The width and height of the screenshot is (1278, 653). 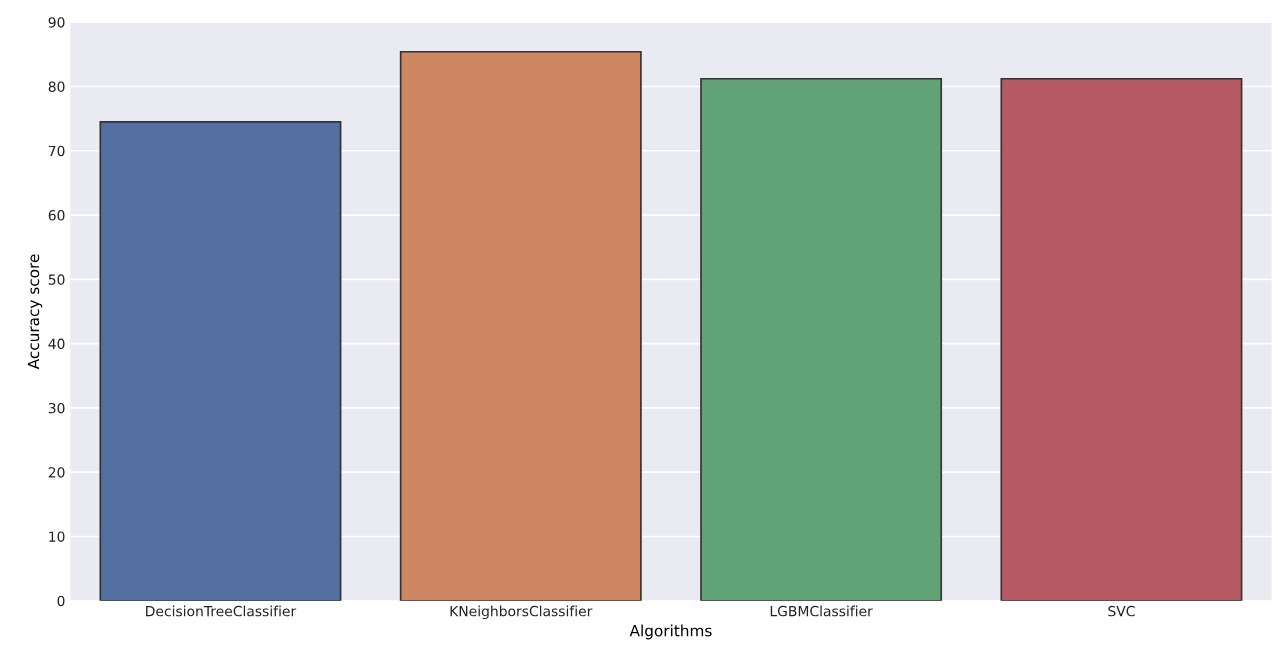 What do you see at coordinates (56, 151) in the screenshot?
I see `y-tick-label: 70` at bounding box center [56, 151].